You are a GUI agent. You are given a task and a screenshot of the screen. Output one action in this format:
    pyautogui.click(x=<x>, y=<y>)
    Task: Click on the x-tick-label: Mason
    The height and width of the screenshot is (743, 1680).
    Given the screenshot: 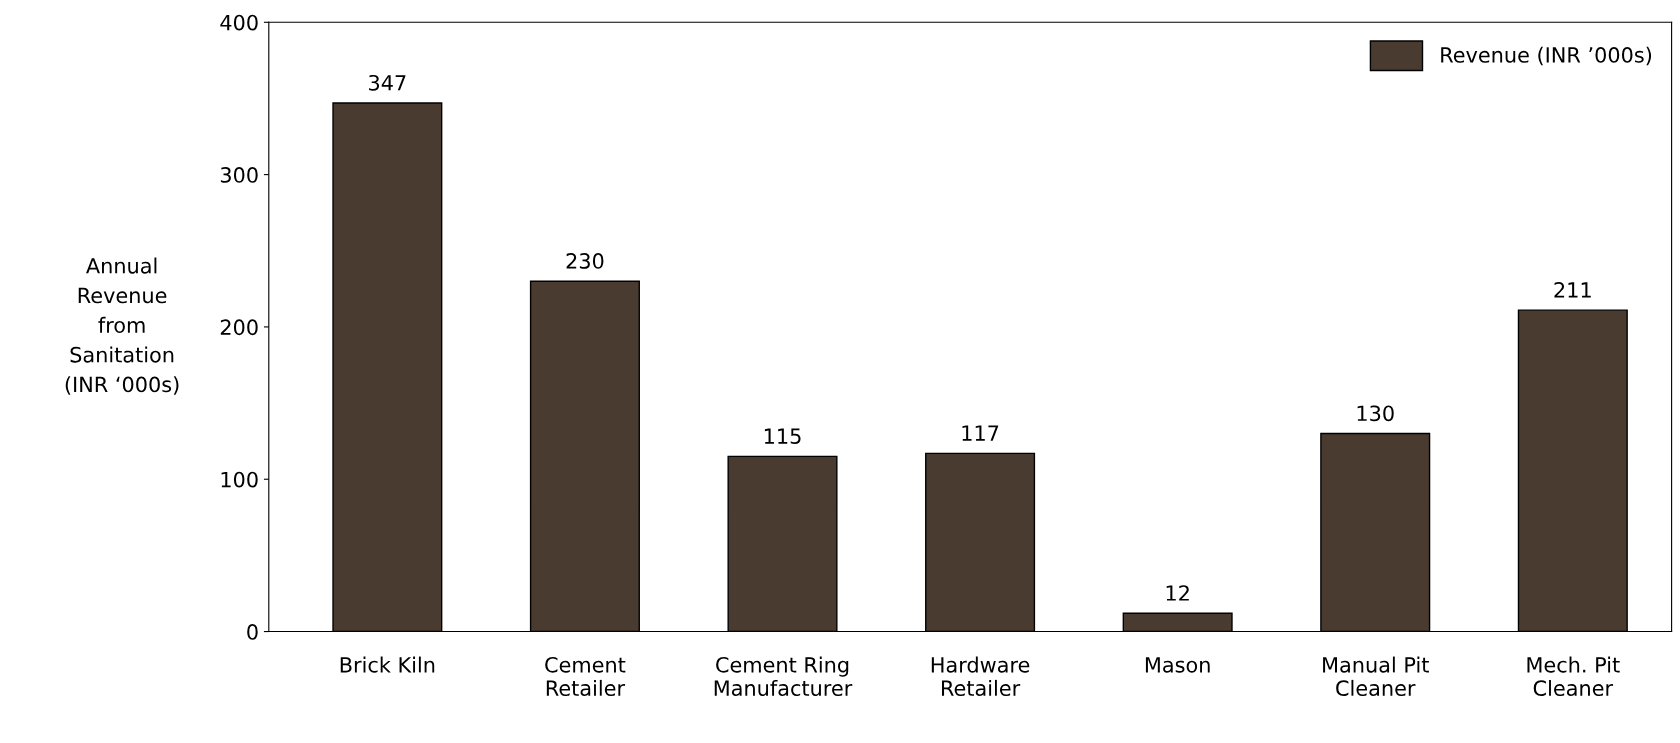 What is the action you would take?
    pyautogui.click(x=1177, y=665)
    